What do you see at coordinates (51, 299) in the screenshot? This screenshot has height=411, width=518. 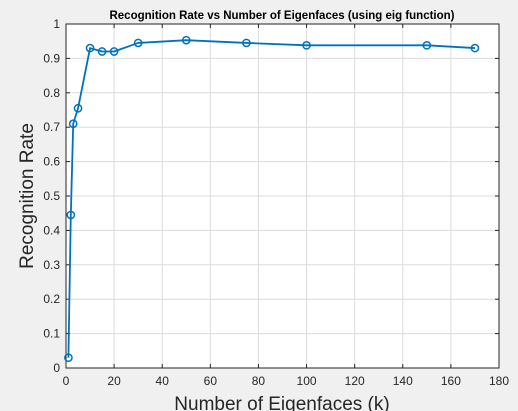 I see `y-tick-label: 0.2` at bounding box center [51, 299].